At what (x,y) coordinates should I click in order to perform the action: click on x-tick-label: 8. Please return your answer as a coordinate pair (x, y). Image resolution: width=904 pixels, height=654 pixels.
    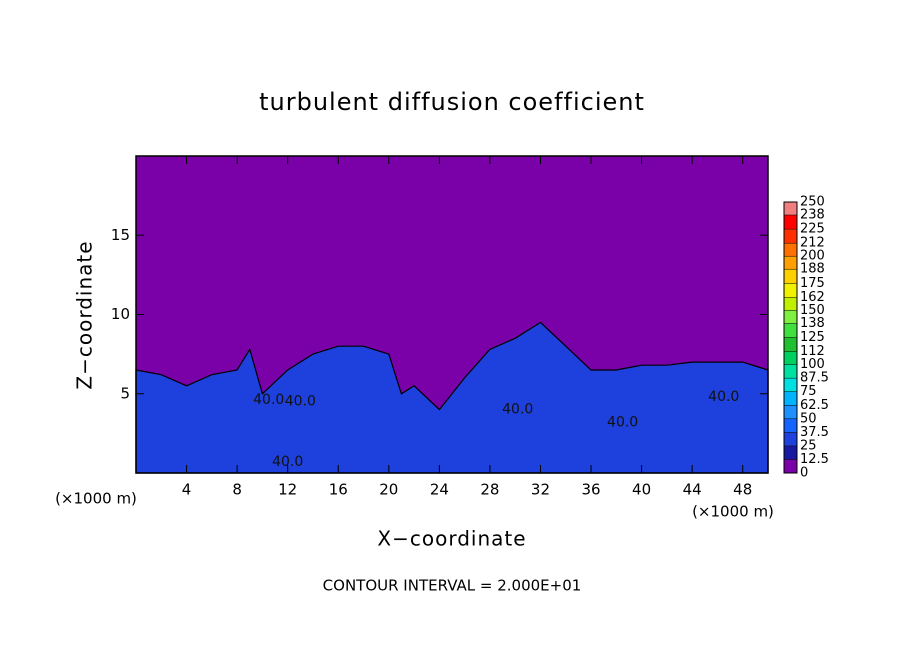
    Looking at the image, I should click on (237, 490).